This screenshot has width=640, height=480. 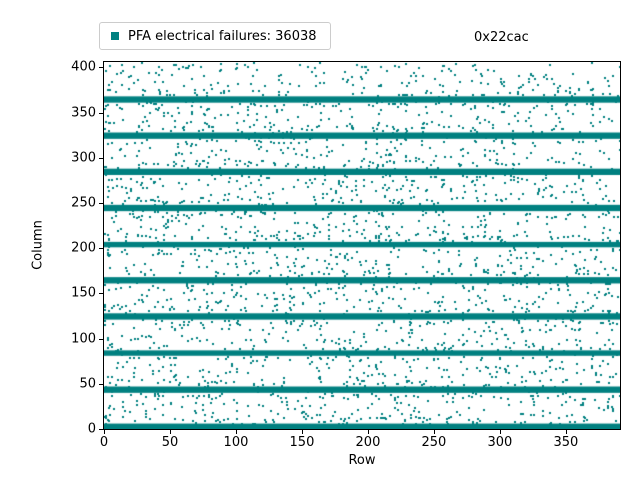 What do you see at coordinates (91, 429) in the screenshot?
I see `y-tick-label: 0` at bounding box center [91, 429].